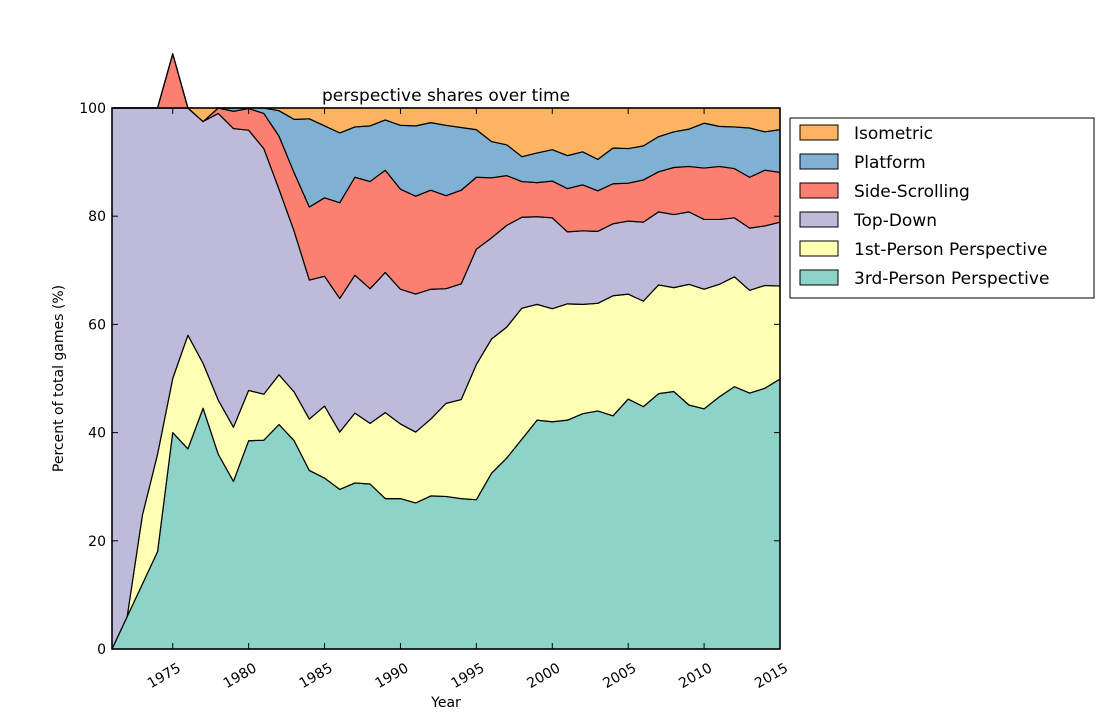  Describe the element at coordinates (912, 192) in the screenshot. I see `legend-label: Side-Scrolling` at that location.